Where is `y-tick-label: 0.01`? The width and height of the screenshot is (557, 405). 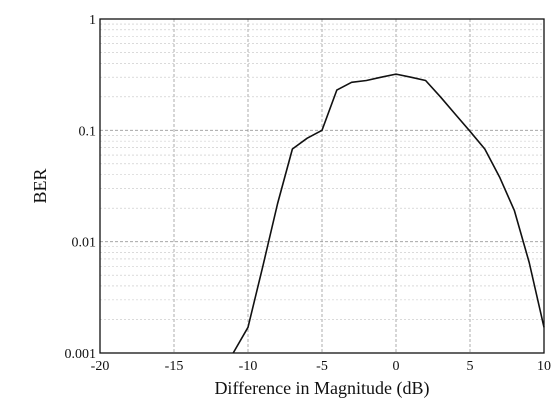
y-tick-label: 0.01 is located at coordinates (84, 243).